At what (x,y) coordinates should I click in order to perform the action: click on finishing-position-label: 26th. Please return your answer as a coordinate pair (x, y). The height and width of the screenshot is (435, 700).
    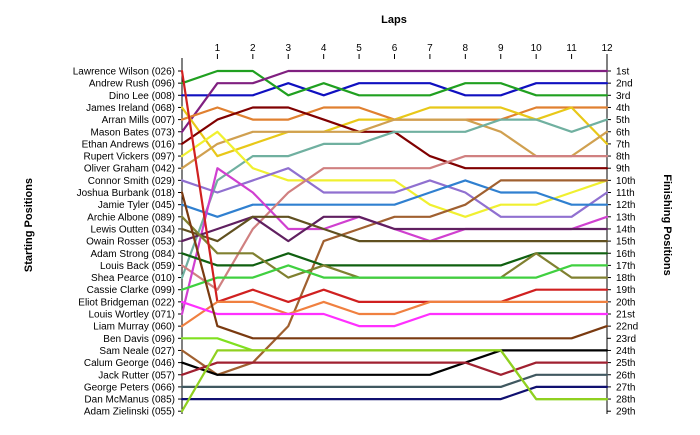
    Looking at the image, I should click on (625, 375).